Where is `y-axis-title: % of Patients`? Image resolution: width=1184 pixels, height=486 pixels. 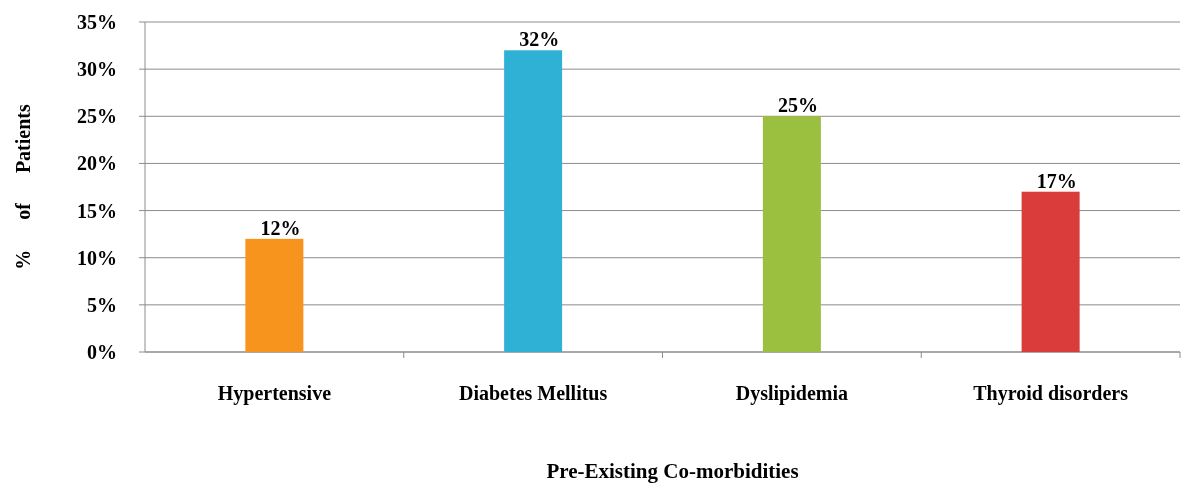 y-axis-title: % of Patients is located at coordinates (23, 187).